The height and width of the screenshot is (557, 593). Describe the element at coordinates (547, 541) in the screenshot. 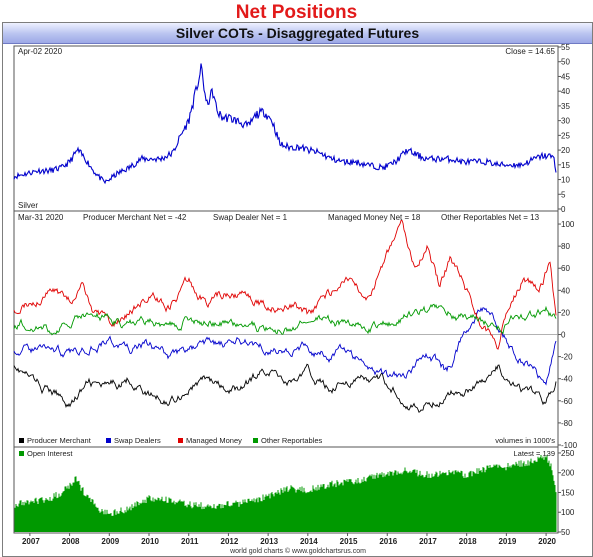

I see `year-label: 2020` at that location.